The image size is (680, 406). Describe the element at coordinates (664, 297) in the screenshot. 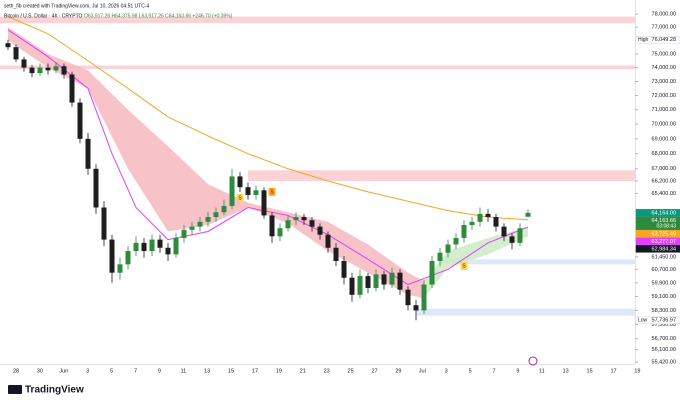

I see `y-tick-label: 59,100.00` at that location.